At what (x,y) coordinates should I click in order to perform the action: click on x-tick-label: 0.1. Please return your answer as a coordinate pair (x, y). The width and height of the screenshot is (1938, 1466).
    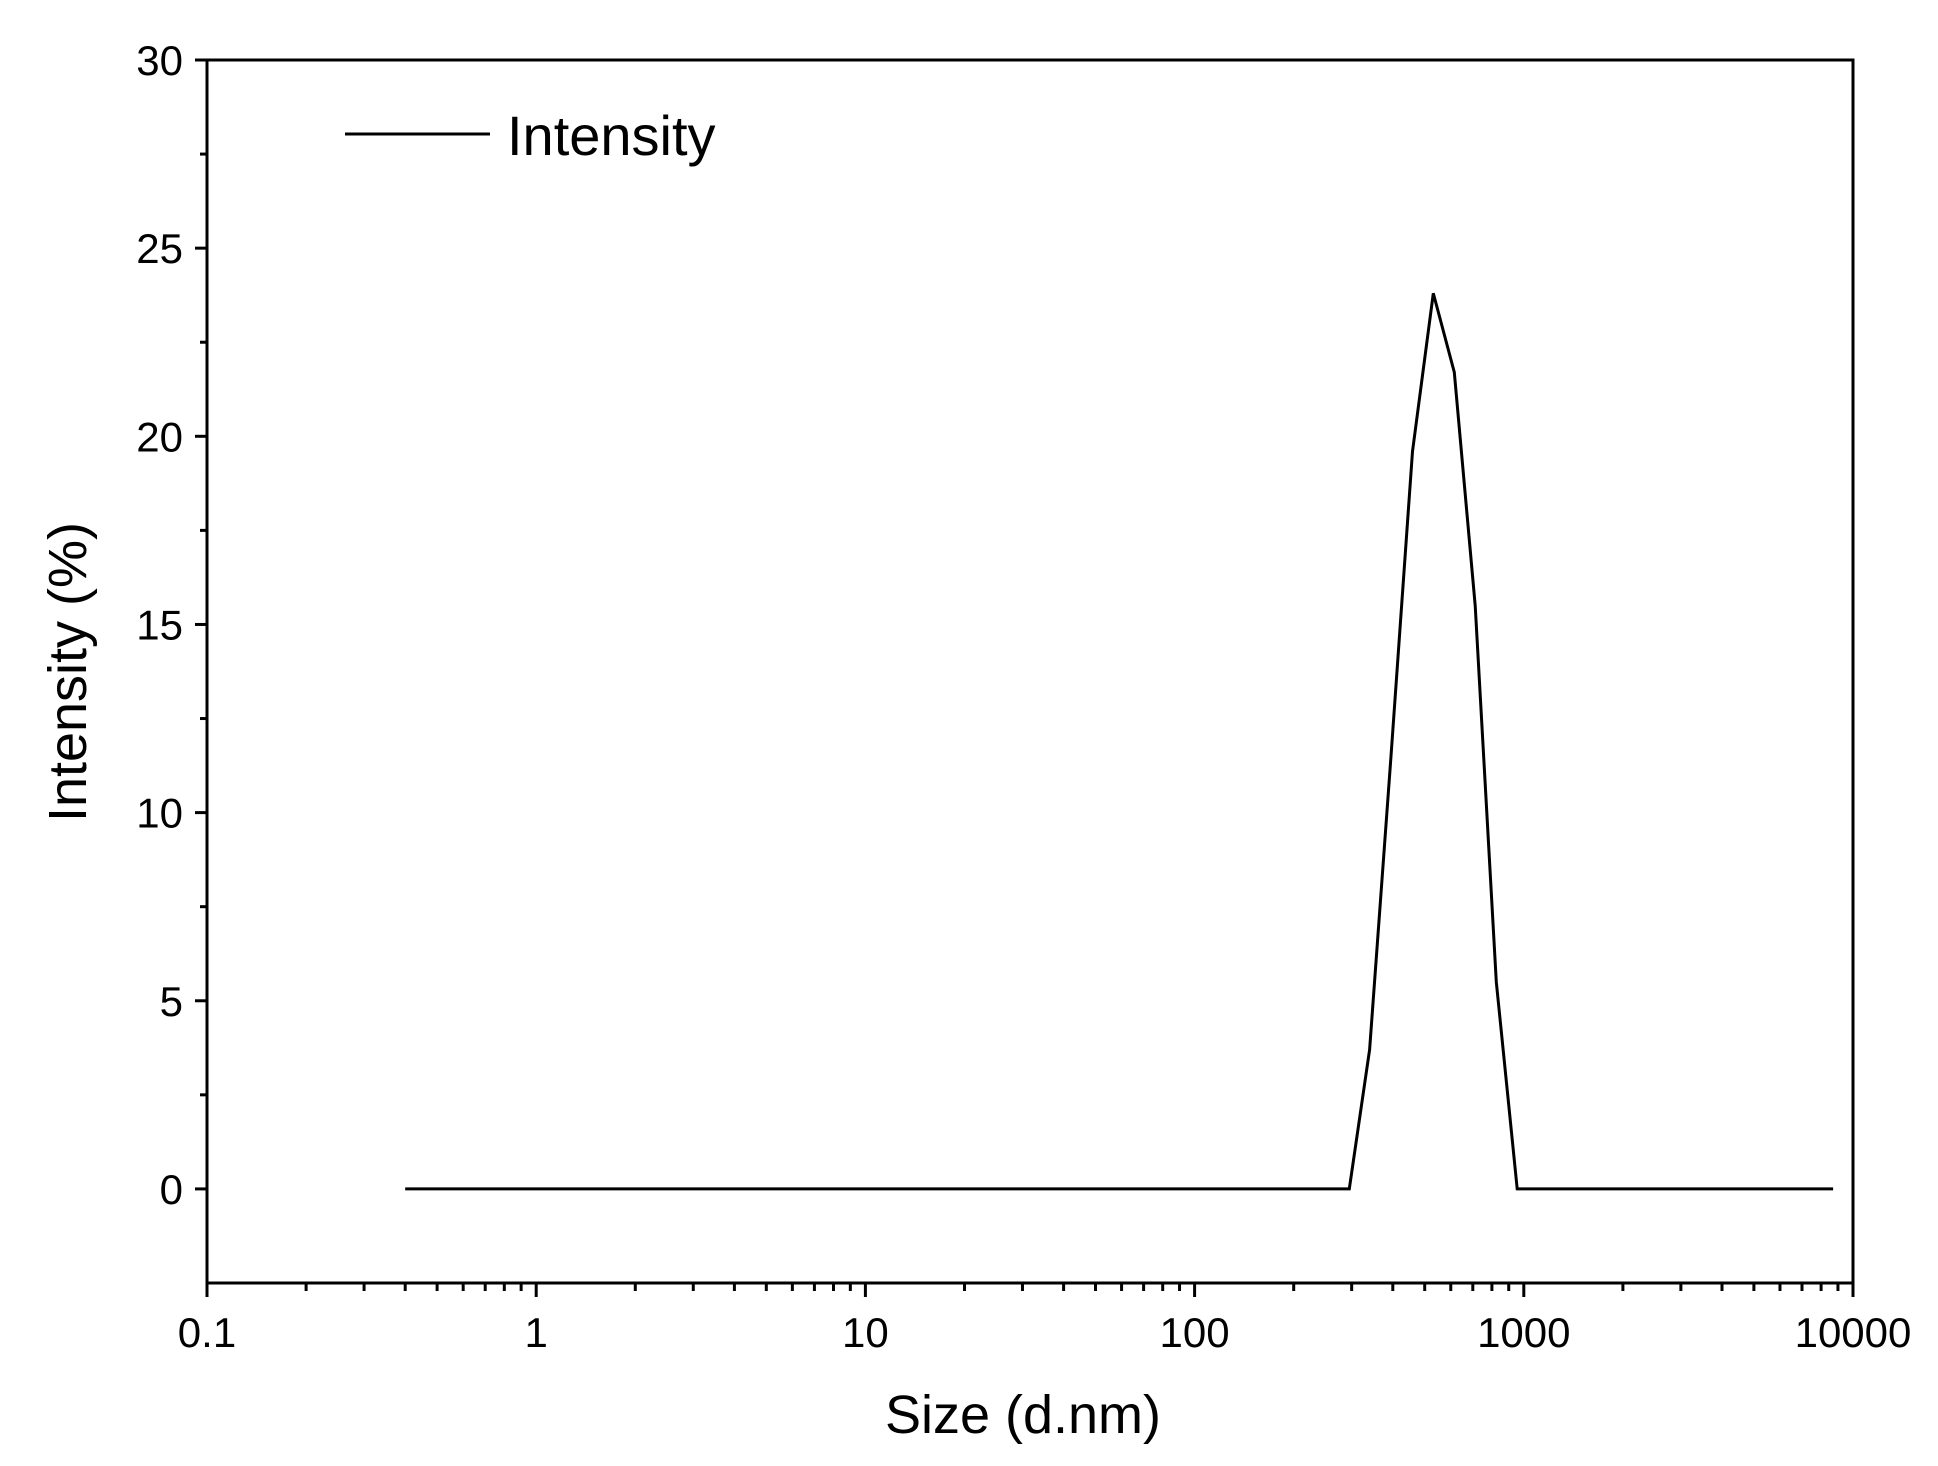
    Looking at the image, I should click on (207, 1332).